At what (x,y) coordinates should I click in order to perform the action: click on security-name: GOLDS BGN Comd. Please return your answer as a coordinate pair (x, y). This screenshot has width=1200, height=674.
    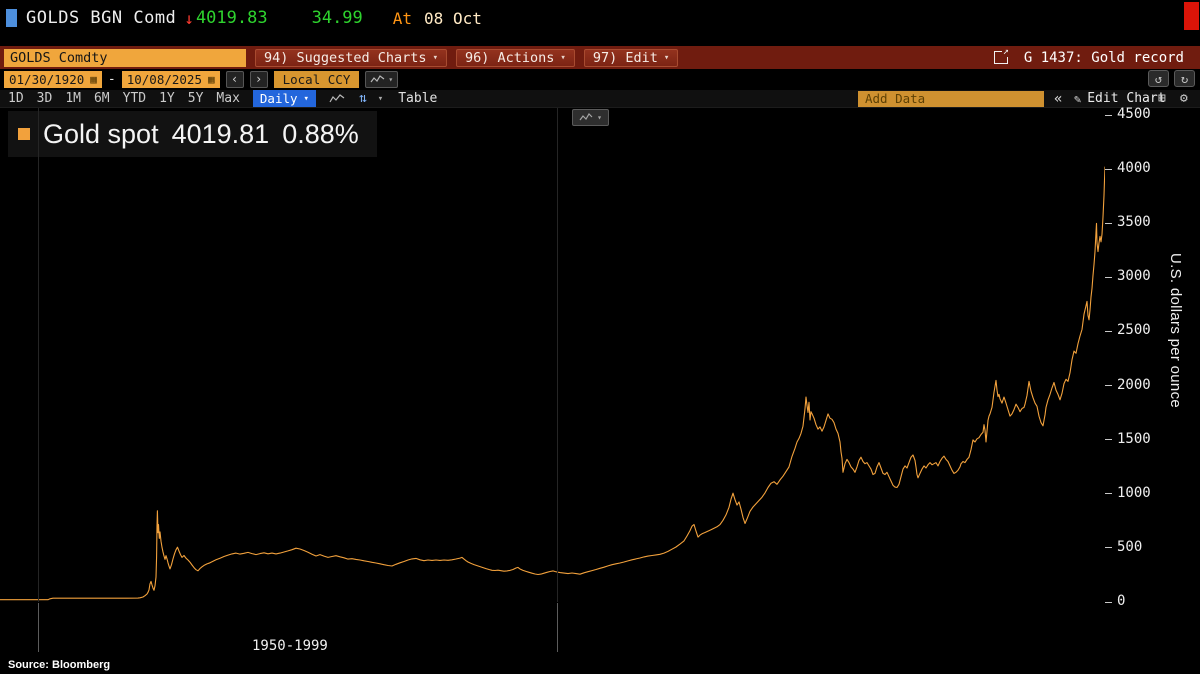
    Looking at the image, I should click on (101, 18).